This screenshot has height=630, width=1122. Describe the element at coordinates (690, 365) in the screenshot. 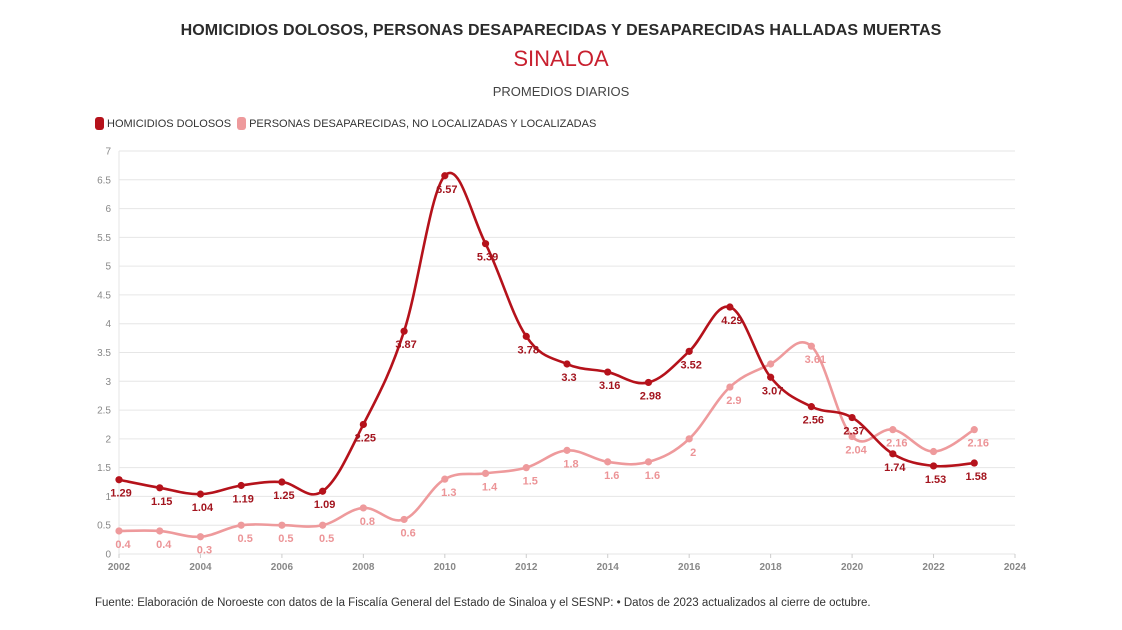

I see `data-label: 3.52` at that location.